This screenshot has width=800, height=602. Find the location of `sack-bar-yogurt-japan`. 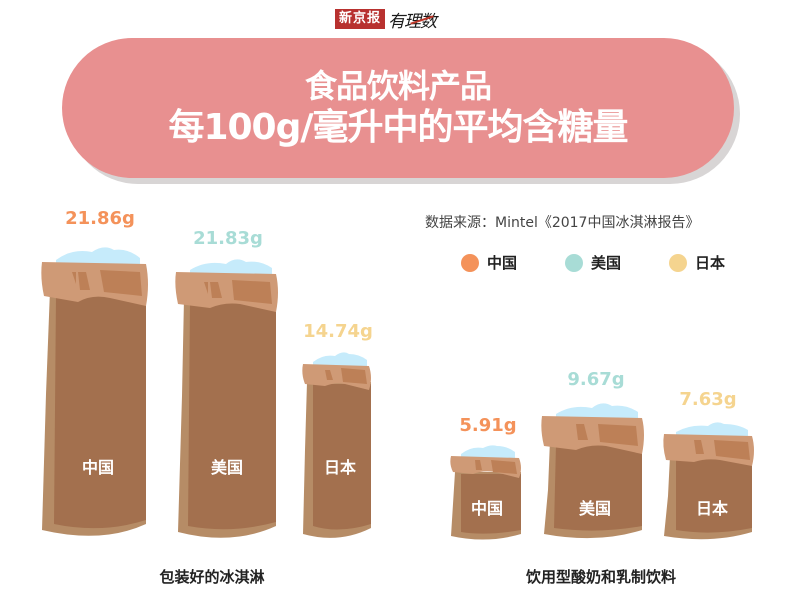

sack-bar-yogurt-japan is located at coordinates (708, 481).